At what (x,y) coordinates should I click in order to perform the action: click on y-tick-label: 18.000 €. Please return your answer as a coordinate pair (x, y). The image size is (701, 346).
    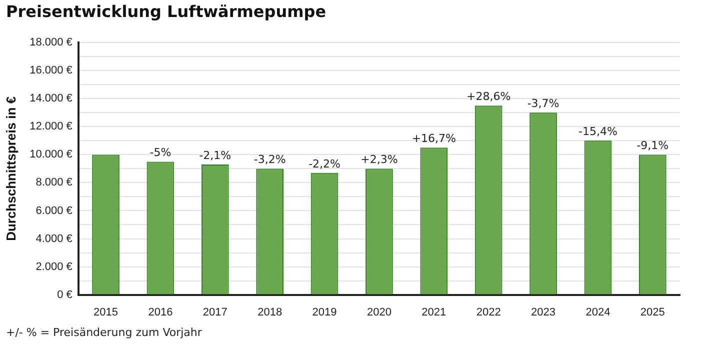
    Looking at the image, I should click on (51, 42).